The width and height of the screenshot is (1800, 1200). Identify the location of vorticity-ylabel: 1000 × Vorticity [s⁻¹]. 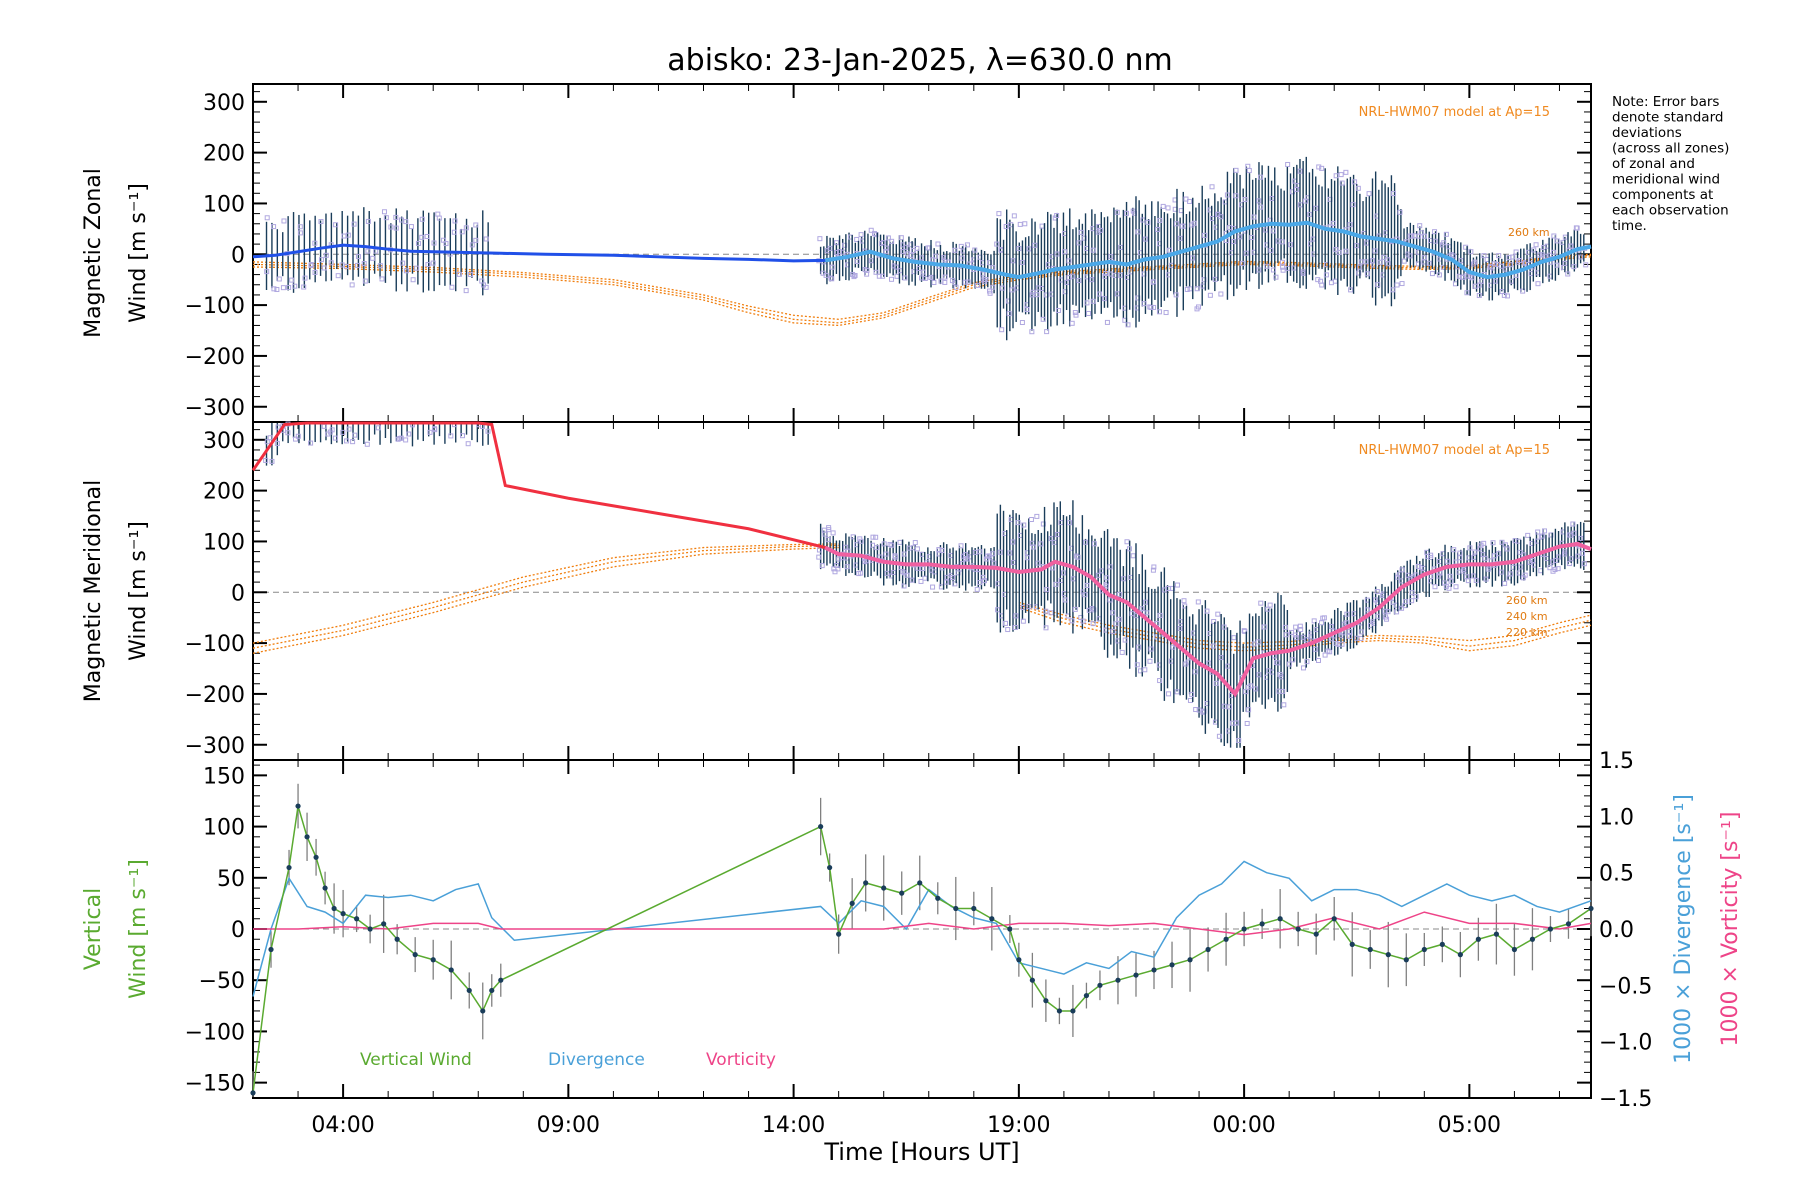
(1730, 929).